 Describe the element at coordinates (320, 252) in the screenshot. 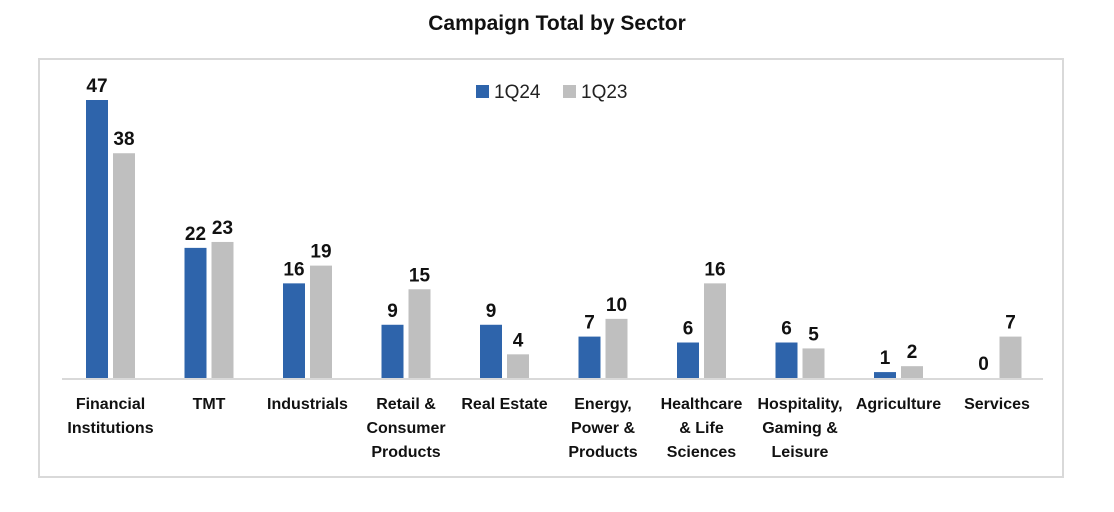

I see `data-label-1q23-2: 19` at that location.